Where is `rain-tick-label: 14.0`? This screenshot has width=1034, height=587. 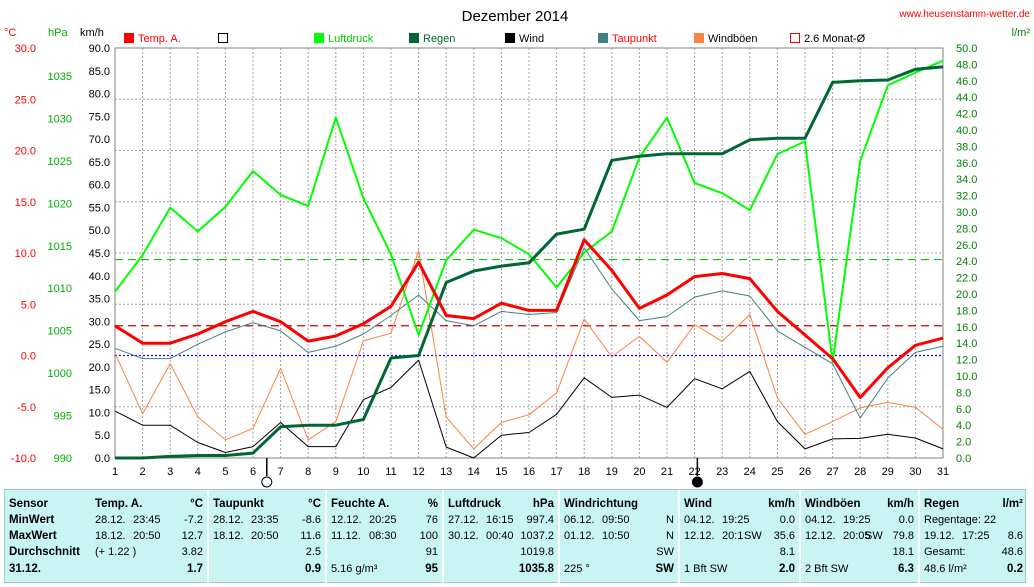
rain-tick-label: 14.0 is located at coordinates (966, 344).